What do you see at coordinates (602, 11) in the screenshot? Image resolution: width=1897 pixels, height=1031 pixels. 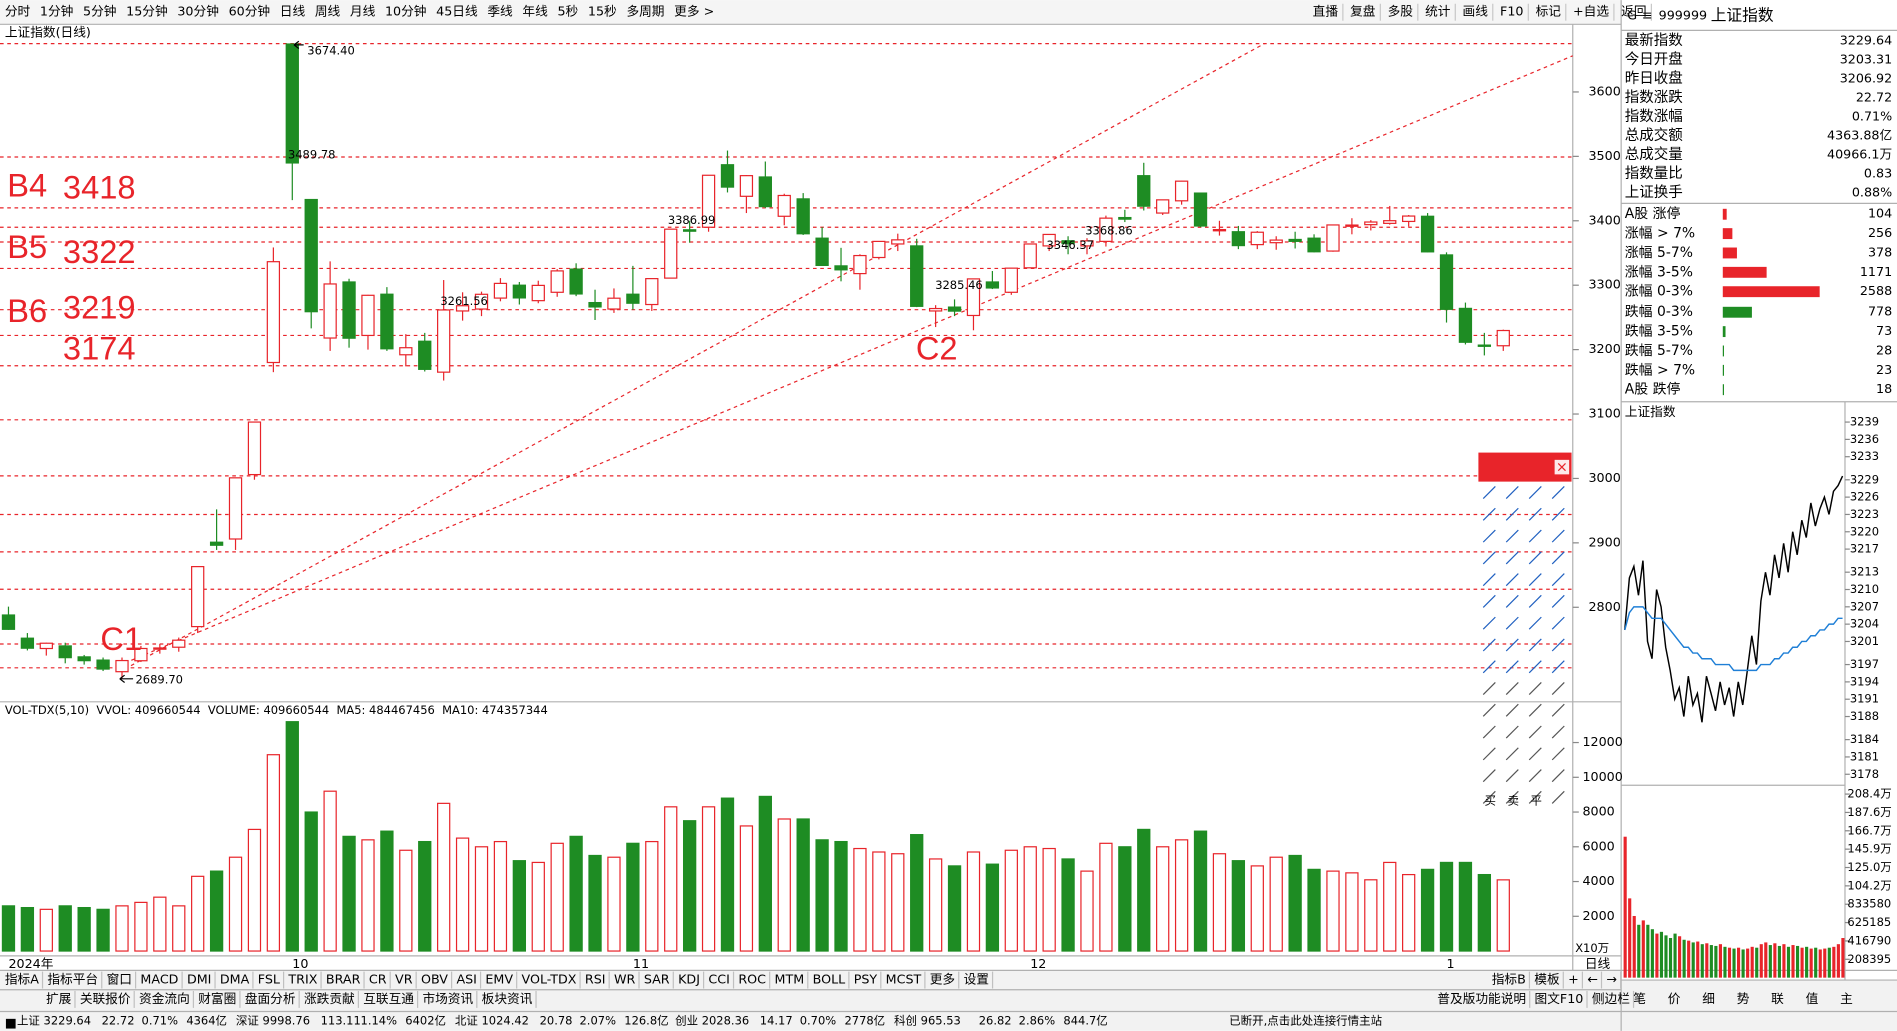 I see `period-tab: 15秒` at bounding box center [602, 11].